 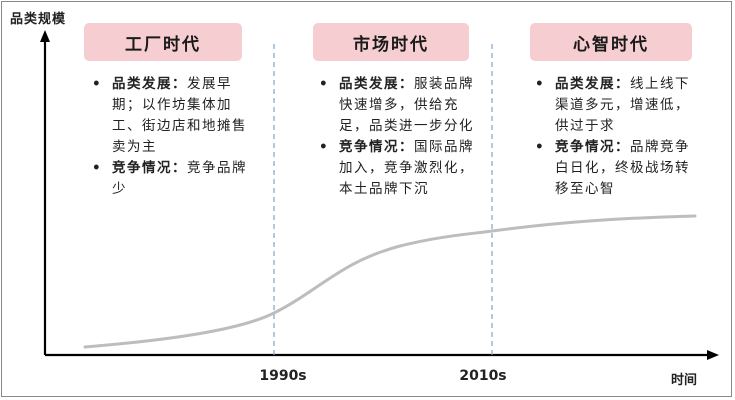 What do you see at coordinates (391, 42) in the screenshot?
I see `era-header-market: 市场时代` at bounding box center [391, 42].